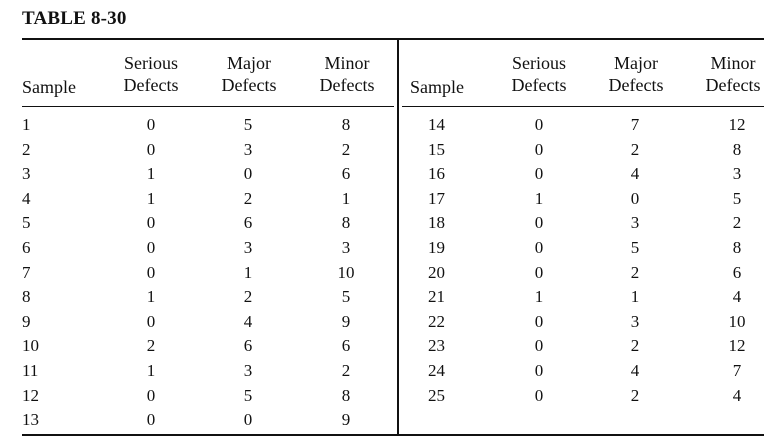 This screenshot has width=782, height=447. I want to click on cell-sample: 1, so click(26, 124).